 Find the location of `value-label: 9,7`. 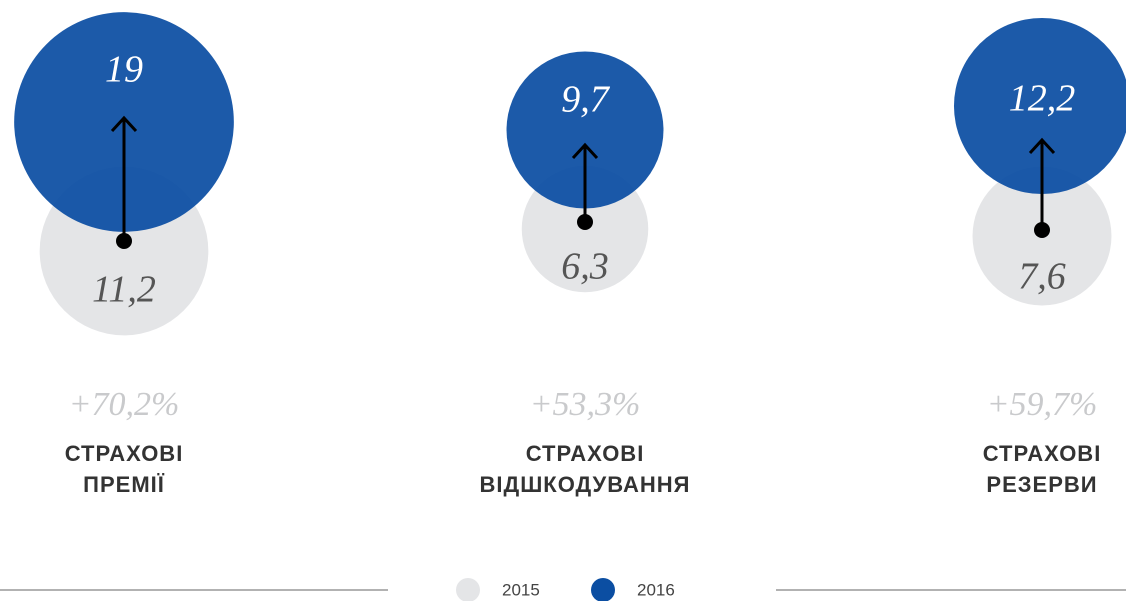

value-label: 9,7 is located at coordinates (586, 100).